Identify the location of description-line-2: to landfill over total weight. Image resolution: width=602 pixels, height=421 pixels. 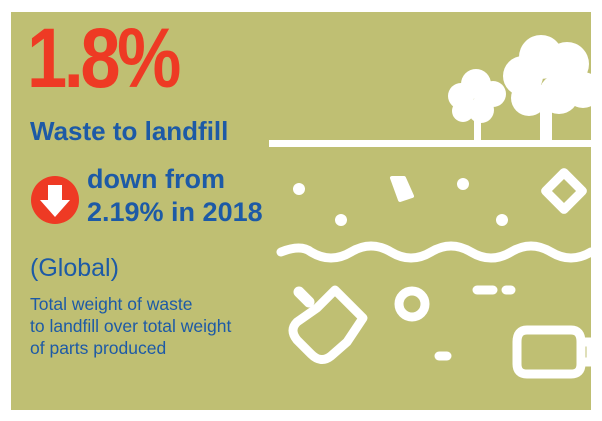
(131, 326).